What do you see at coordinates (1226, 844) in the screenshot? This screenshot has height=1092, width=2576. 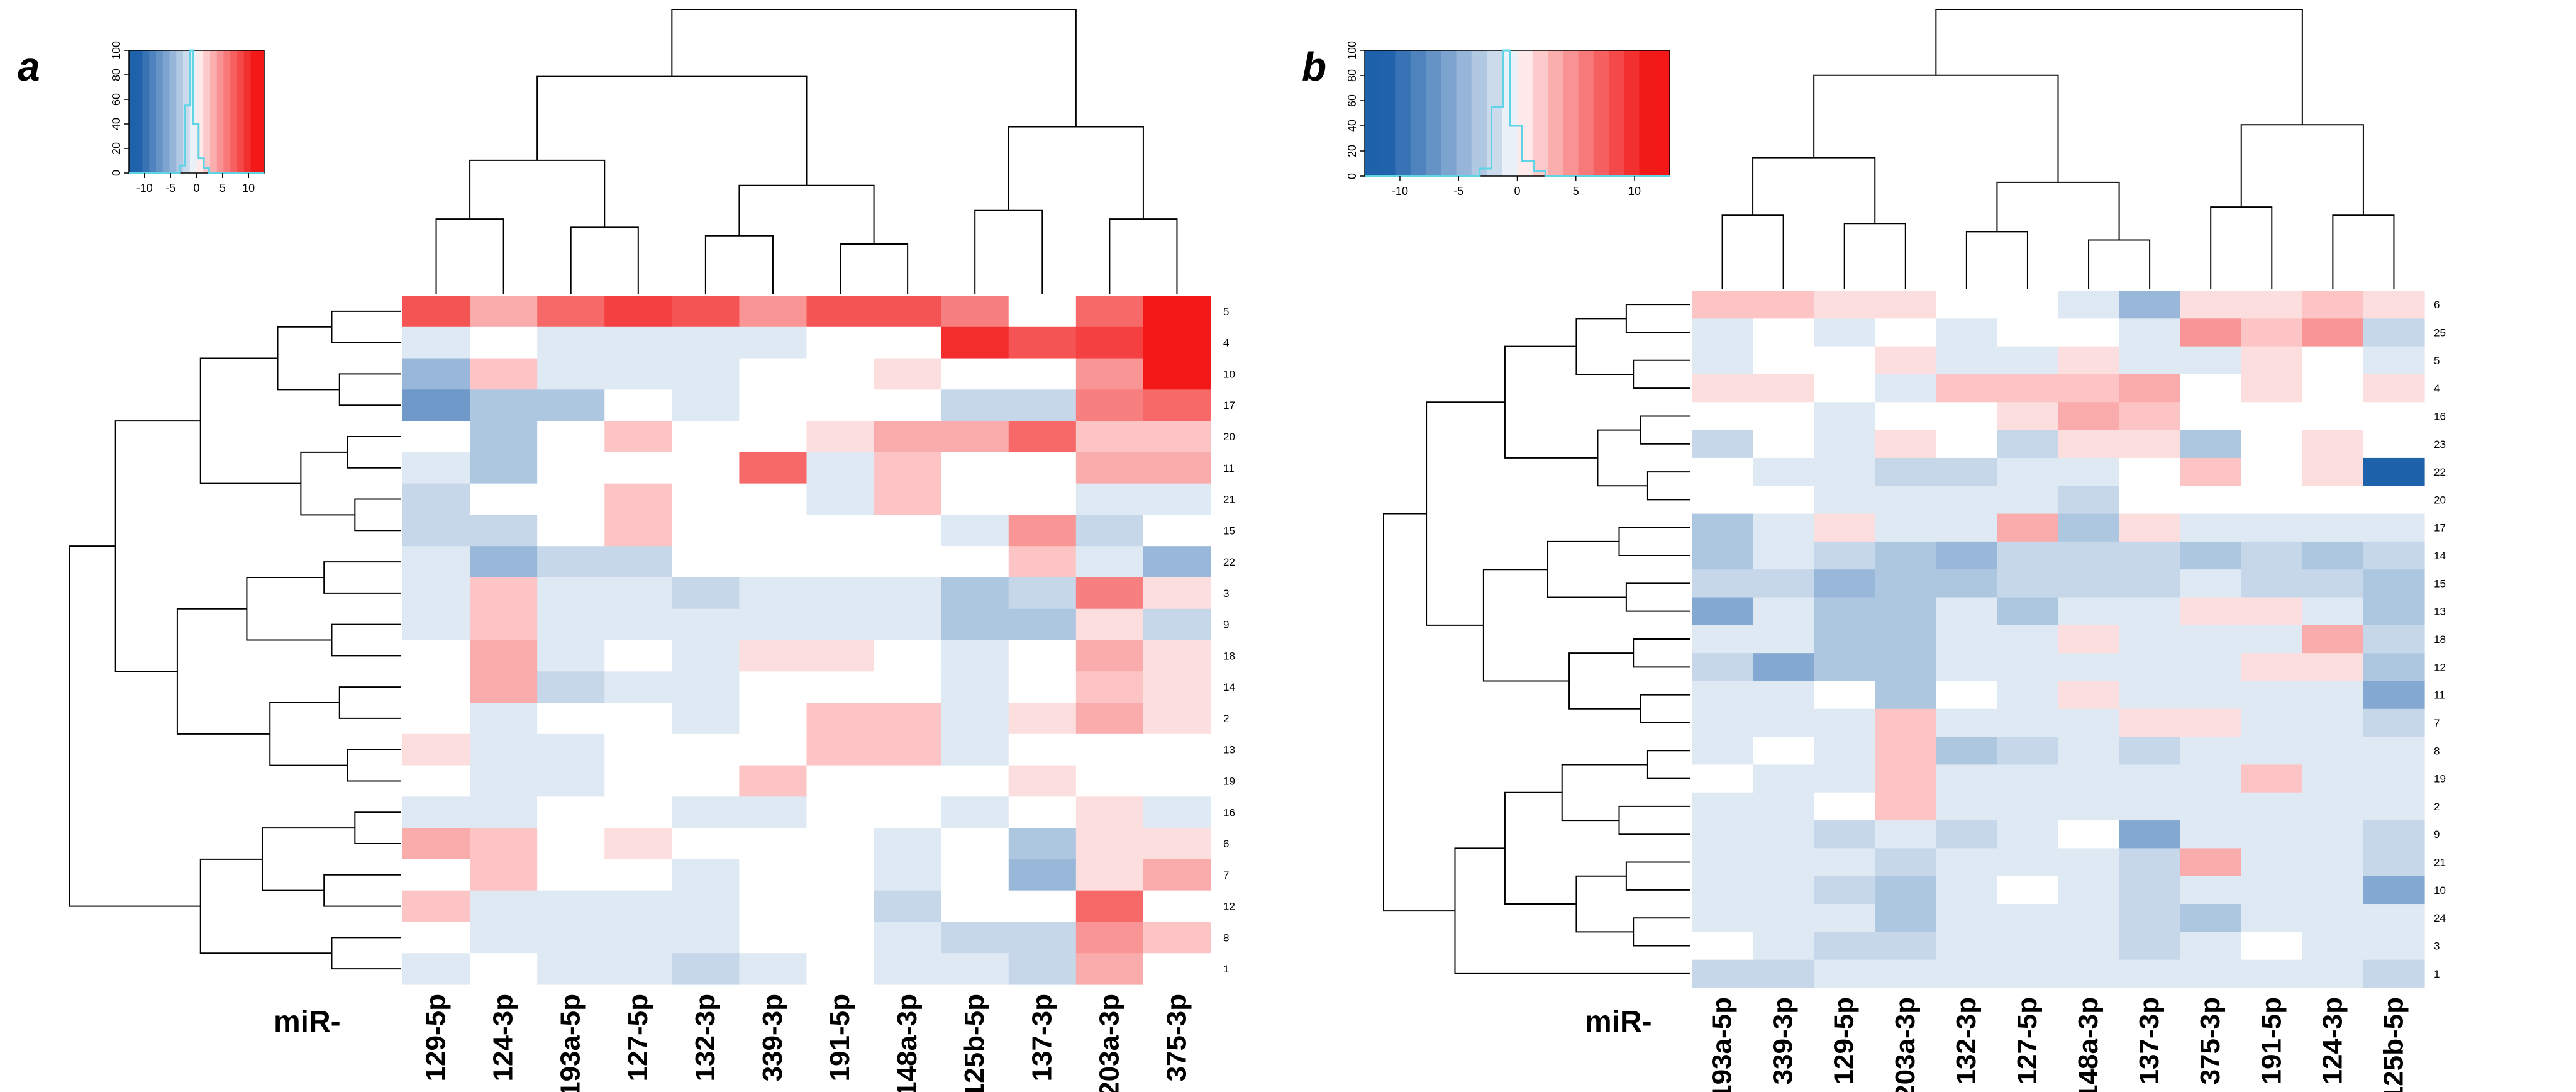 I see `row-label: 6` at bounding box center [1226, 844].